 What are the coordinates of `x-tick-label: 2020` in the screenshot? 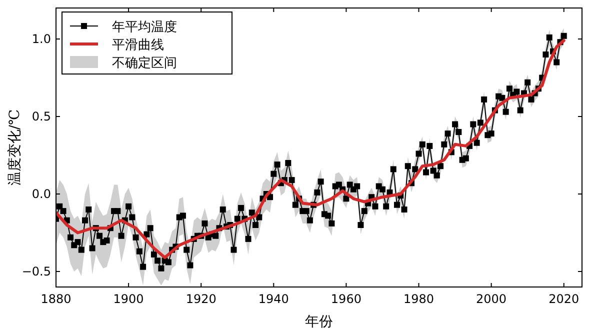 It's located at (564, 299).